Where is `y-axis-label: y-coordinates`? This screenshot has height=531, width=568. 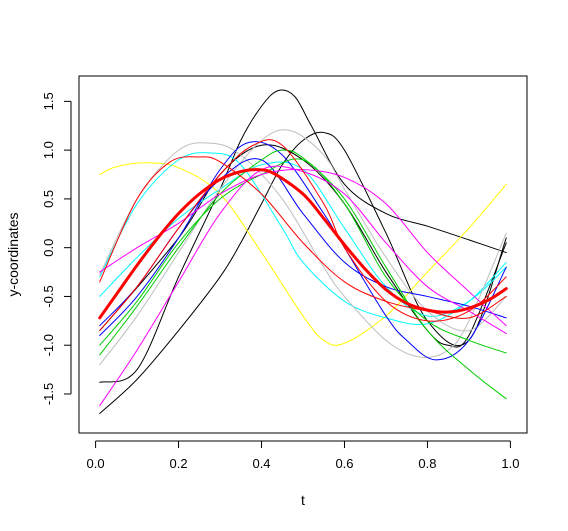
y-axis-label: y-coordinates is located at coordinates (13, 254).